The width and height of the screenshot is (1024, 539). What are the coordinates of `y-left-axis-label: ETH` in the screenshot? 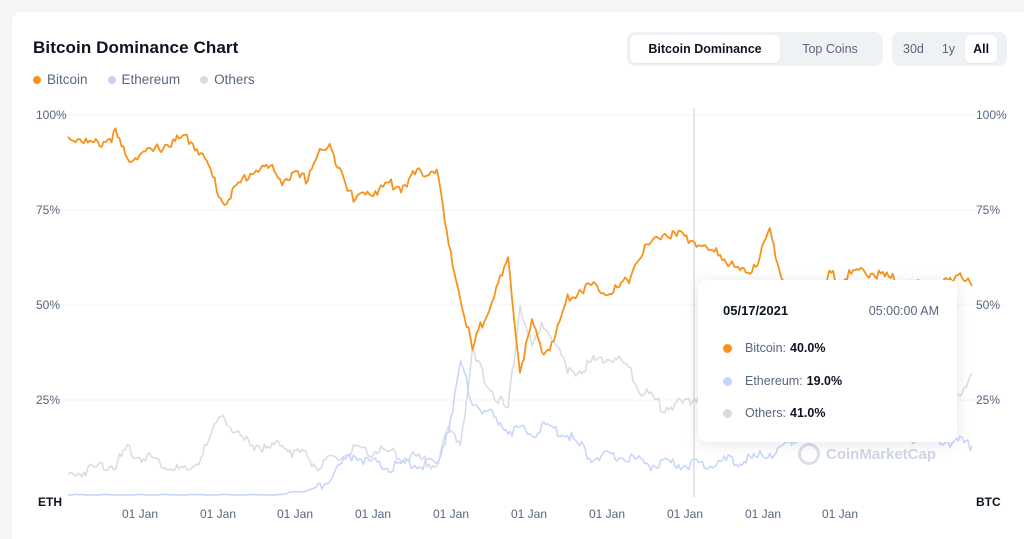 It's located at (50, 502).